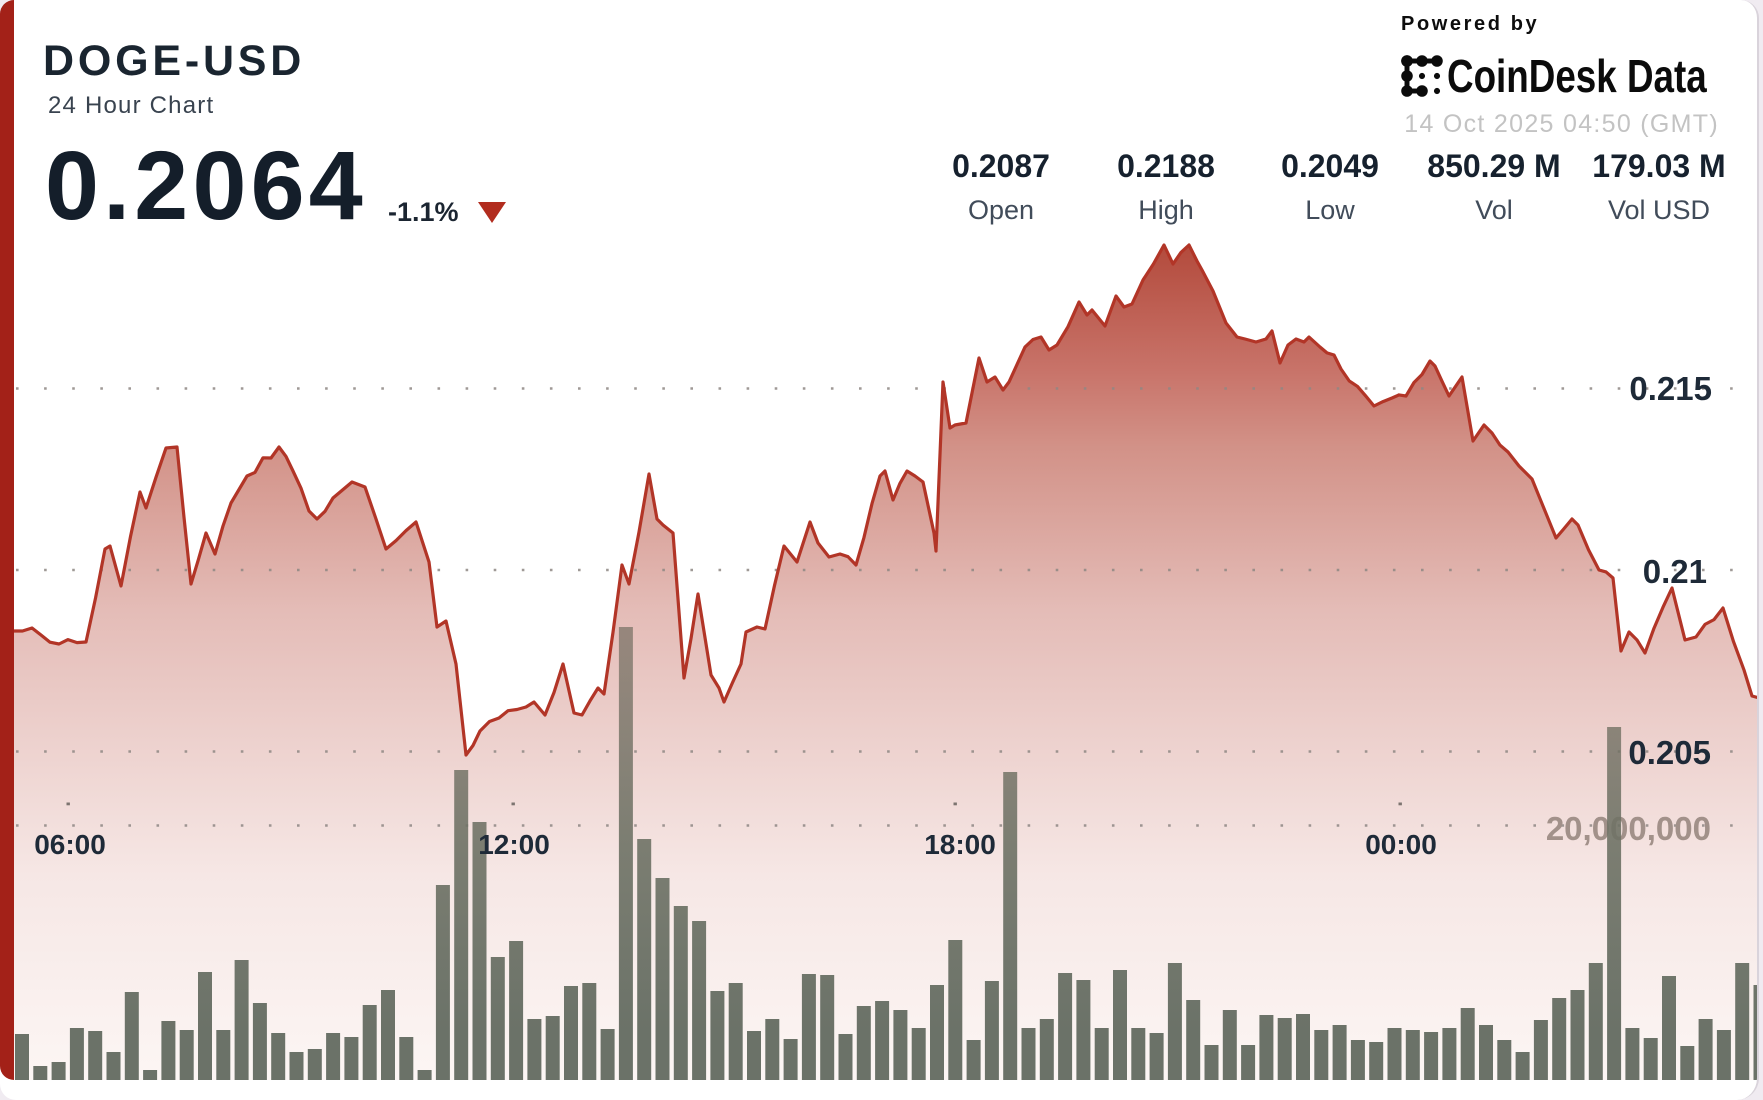 This screenshot has width=1763, height=1100. Describe the element at coordinates (960, 844) in the screenshot. I see `svg-text: 18:00` at that location.